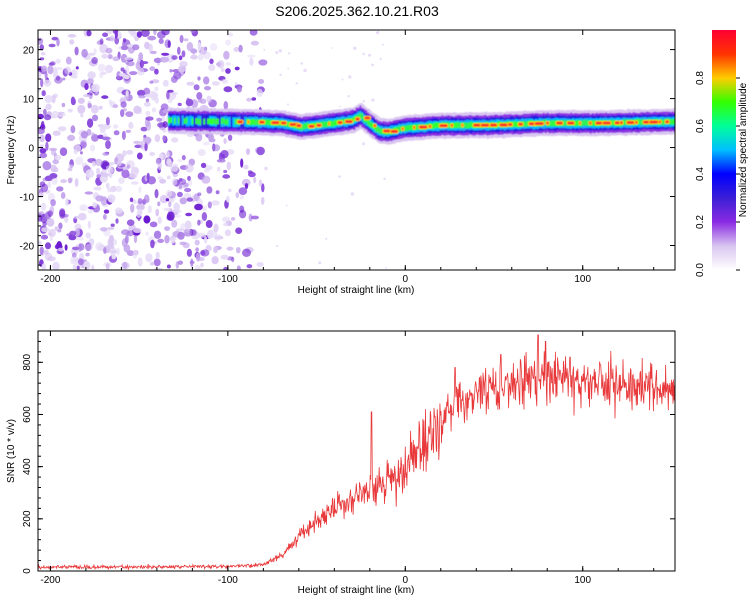 The image size is (750, 600). I want to click on spectrogram-x-label: Height of straight line (km), so click(356, 290).